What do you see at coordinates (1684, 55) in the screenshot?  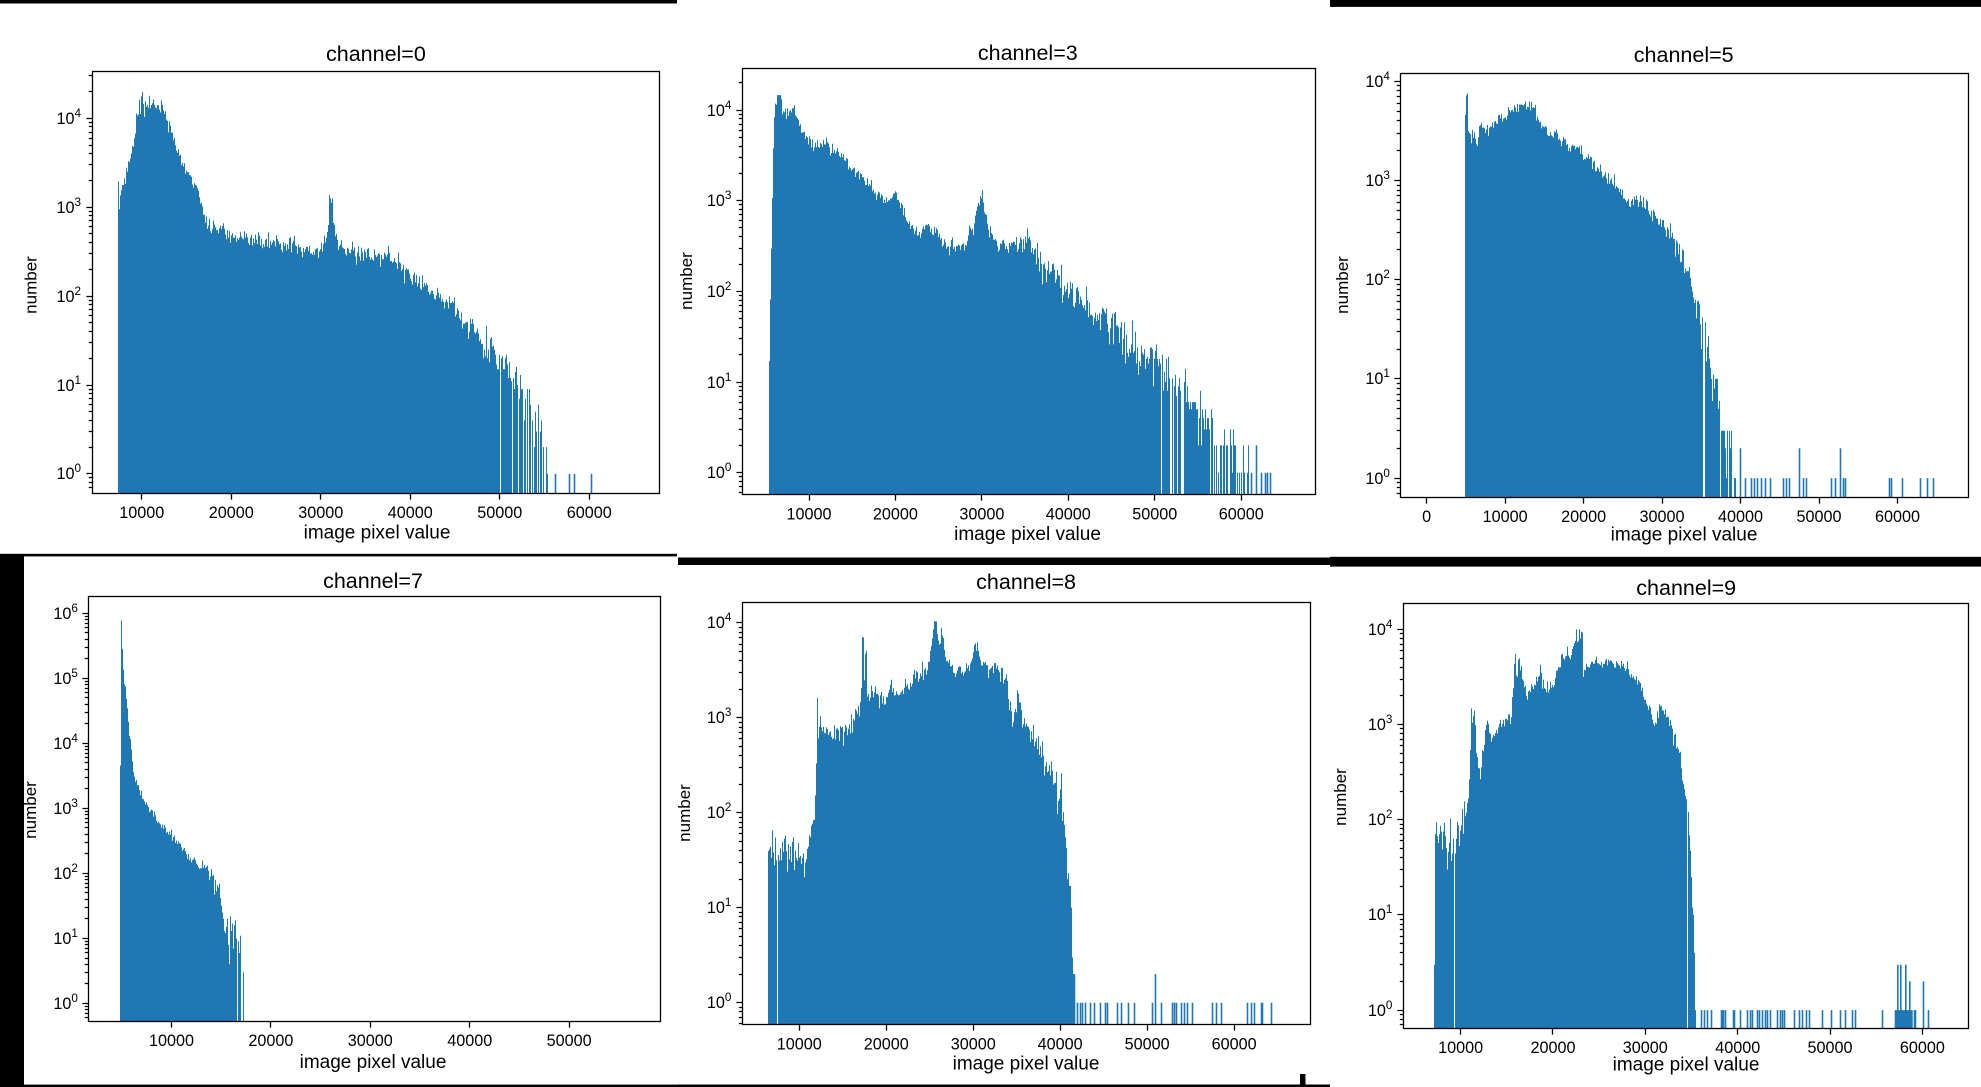 I see `svg-text: channel=5` at bounding box center [1684, 55].